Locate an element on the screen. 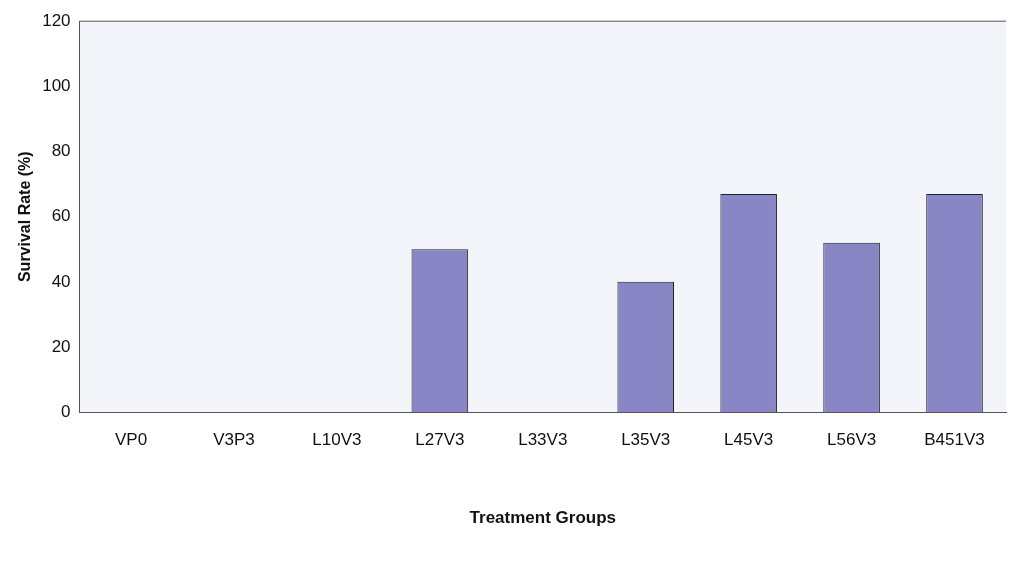 The width and height of the screenshot is (1018, 576). x-tick-label: L10V3 is located at coordinates (337, 440).